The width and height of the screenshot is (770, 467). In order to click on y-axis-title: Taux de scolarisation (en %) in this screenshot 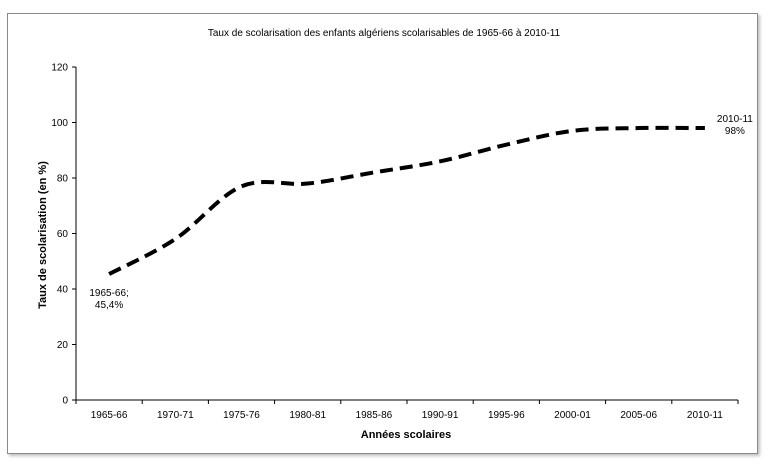, I will do `click(43, 235)`.